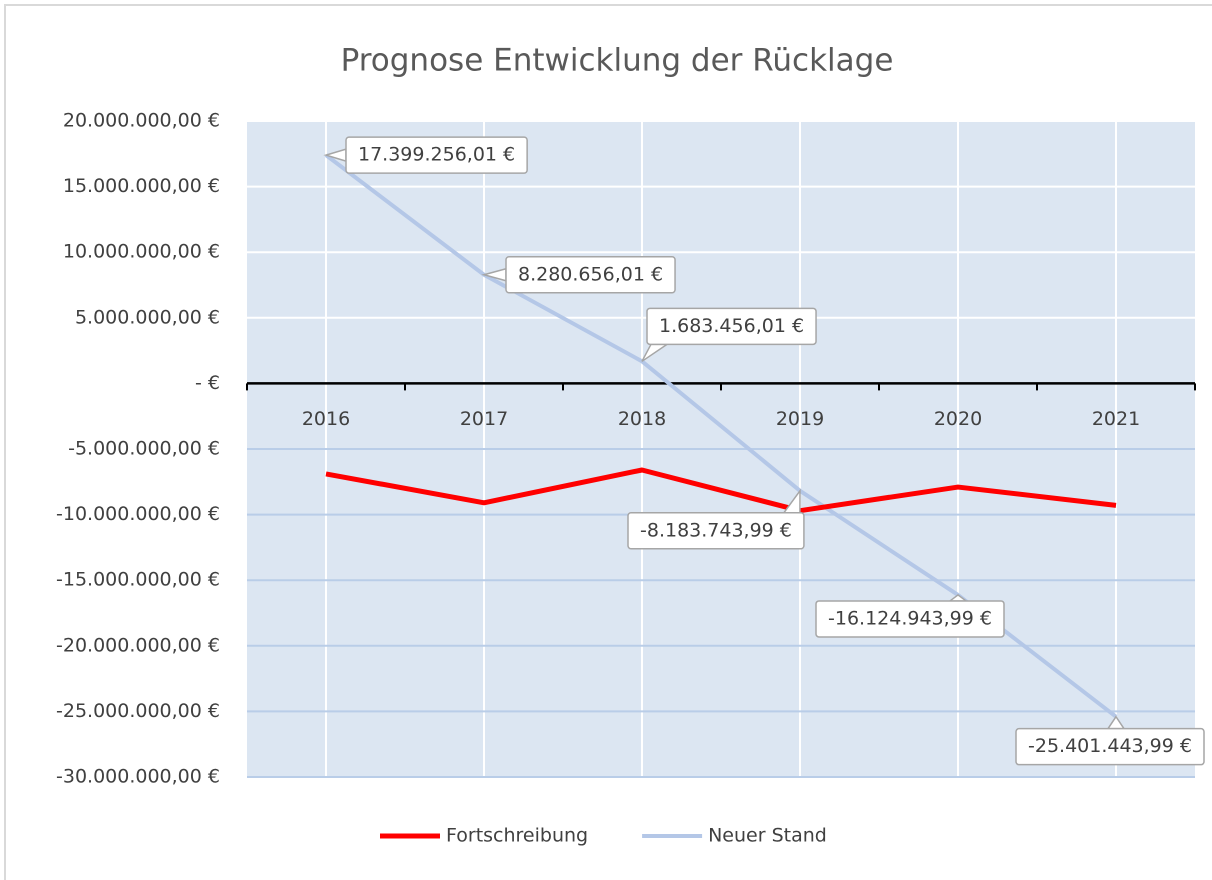 This screenshot has width=1212, height=880. I want to click on data-label: -25.401.443,99 €, so click(1110, 746).